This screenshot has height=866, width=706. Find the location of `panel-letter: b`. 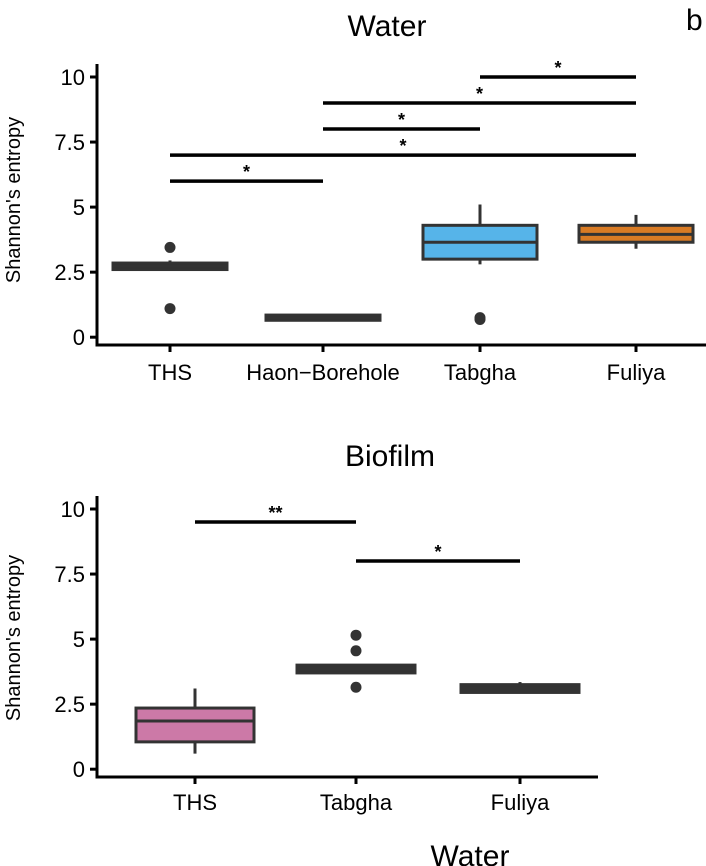

panel-letter: b is located at coordinates (694, 20).